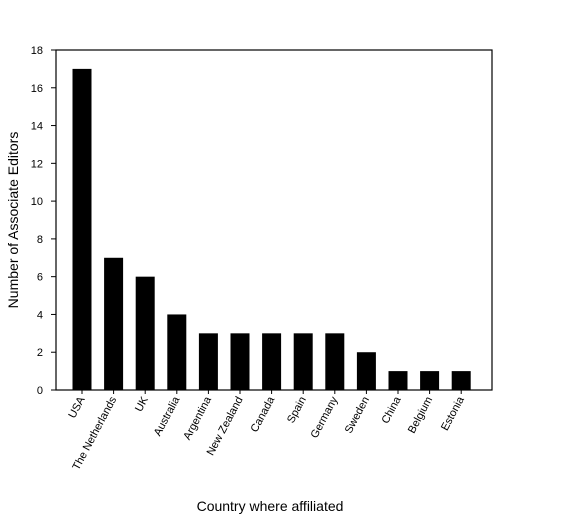 This screenshot has width=570, height=521. I want to click on x-tick-label: Canada, so click(263, 414).